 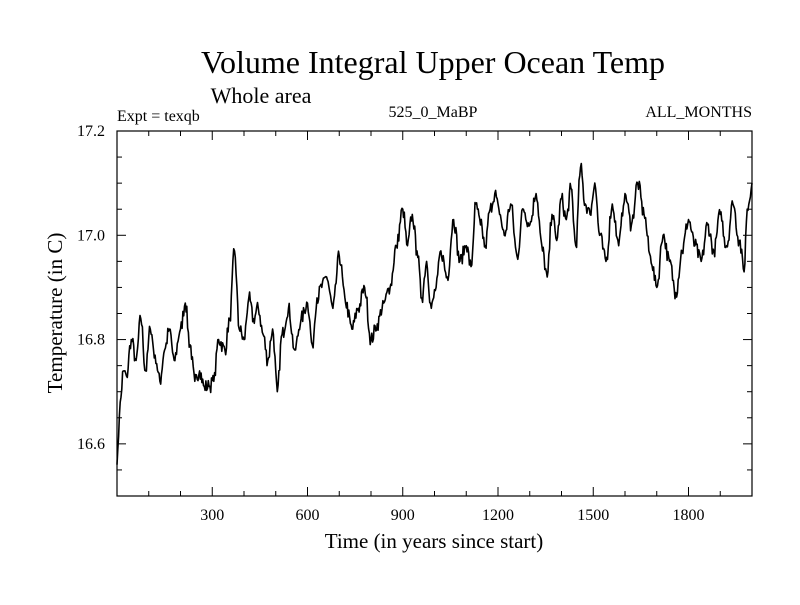 I want to click on y-tick-label: 16.8, so click(x=91, y=340).